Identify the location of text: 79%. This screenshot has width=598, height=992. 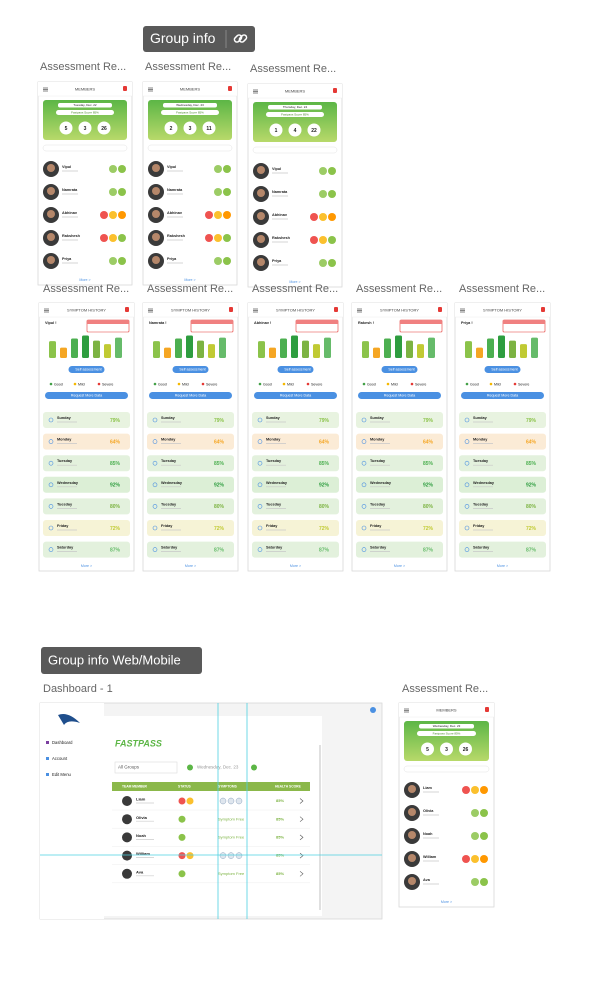
(115, 421).